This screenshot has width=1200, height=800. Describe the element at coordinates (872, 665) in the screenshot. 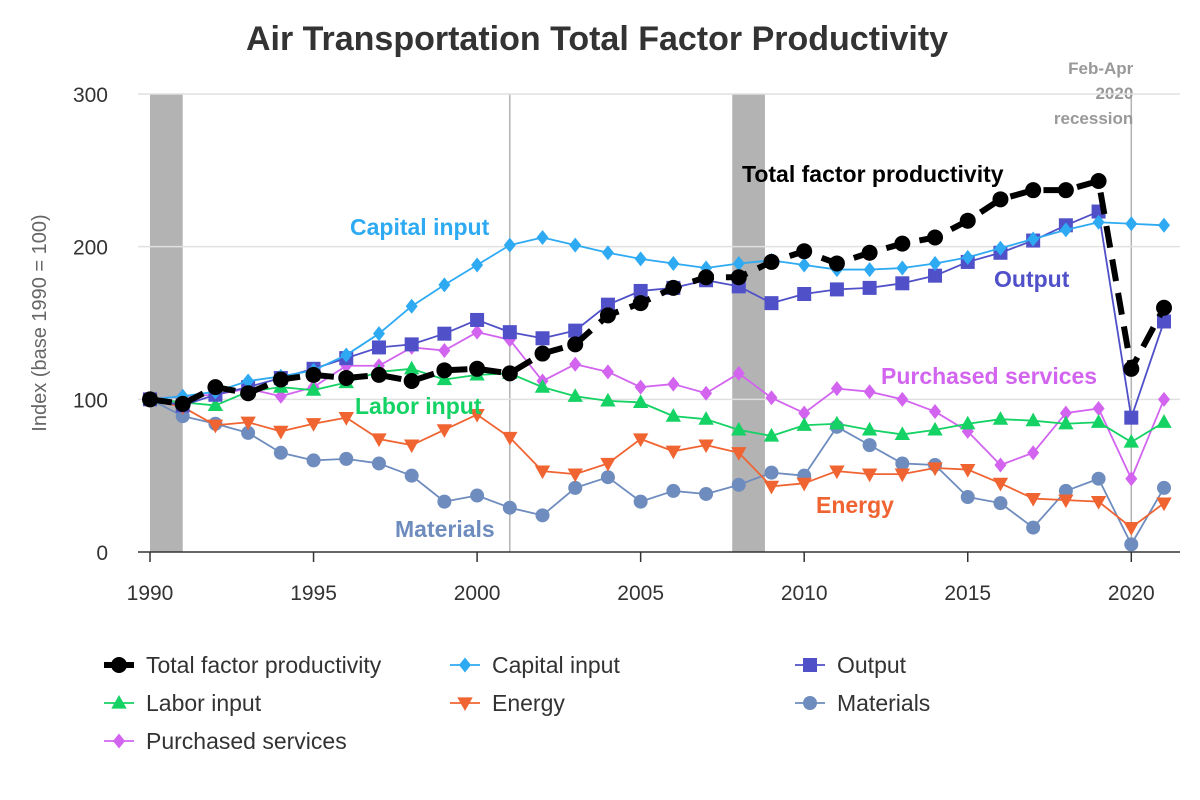

I see `legend-label: Output` at that location.